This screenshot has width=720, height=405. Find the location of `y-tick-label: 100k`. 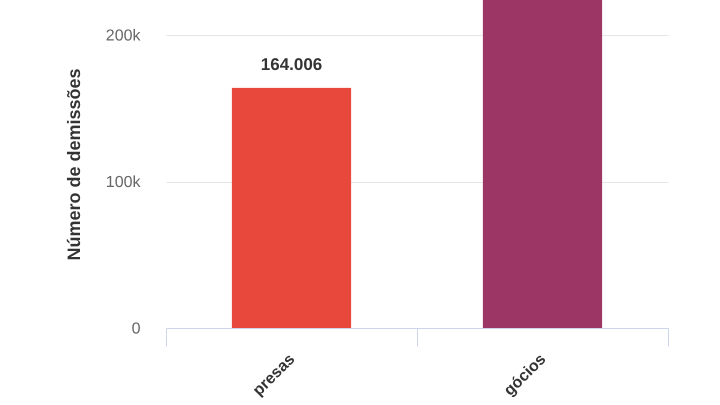

y-tick-label: 100k is located at coordinates (124, 183).